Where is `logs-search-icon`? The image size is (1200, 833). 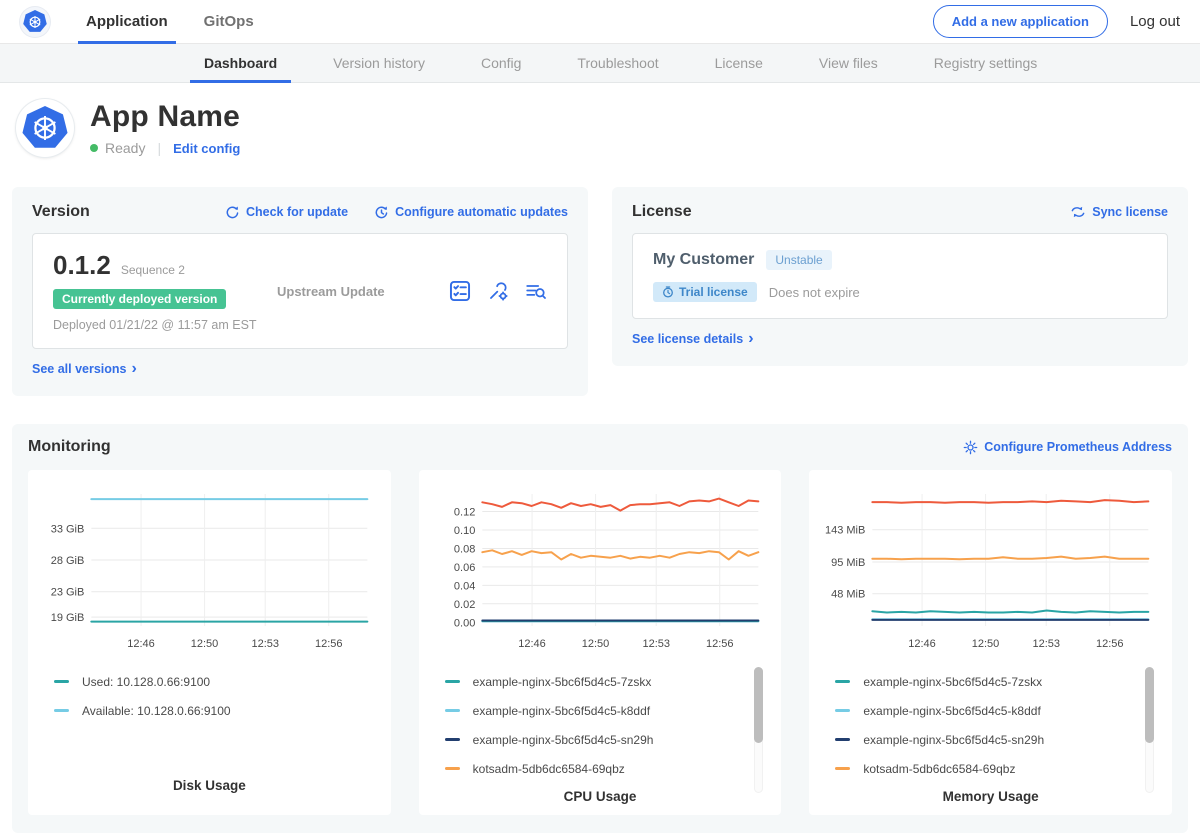 logs-search-icon is located at coordinates (536, 292).